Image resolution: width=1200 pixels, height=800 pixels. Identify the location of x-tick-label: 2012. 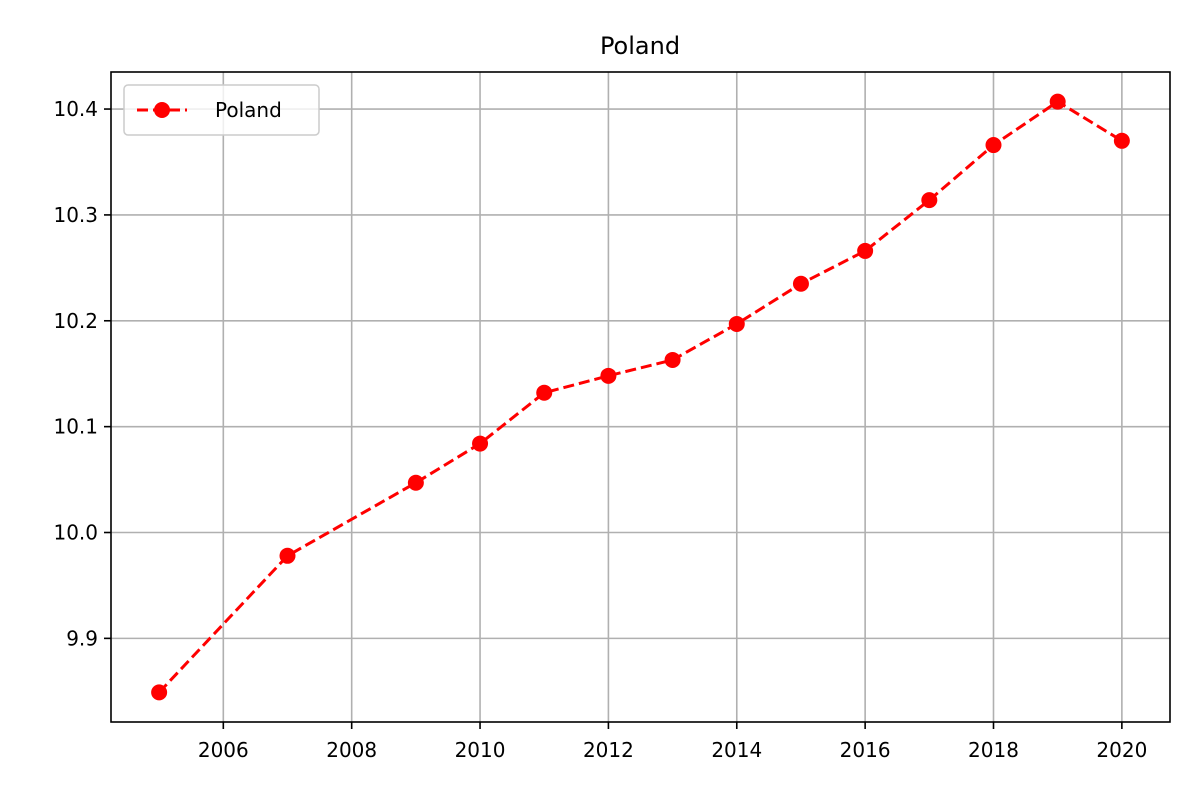
(608, 750).